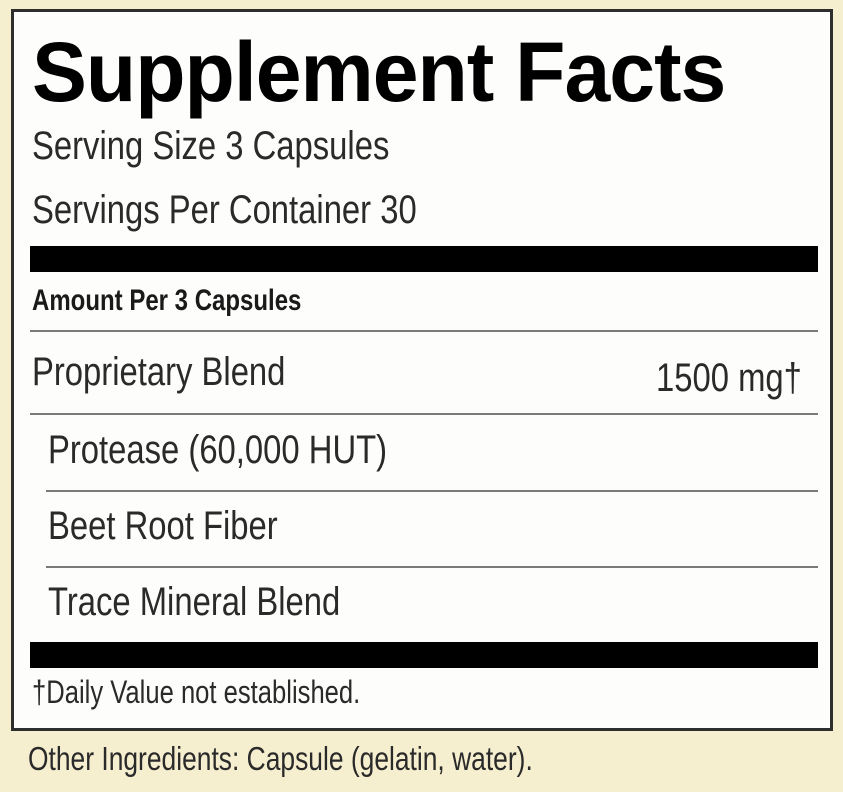  I want to click on ingredient-name: Trace Mineral Blend, so click(194, 602).